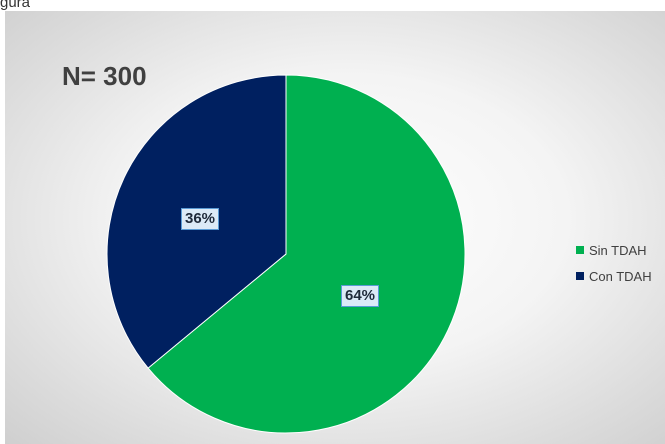  I want to click on data-label-con-tdah: 36%, so click(200, 219).